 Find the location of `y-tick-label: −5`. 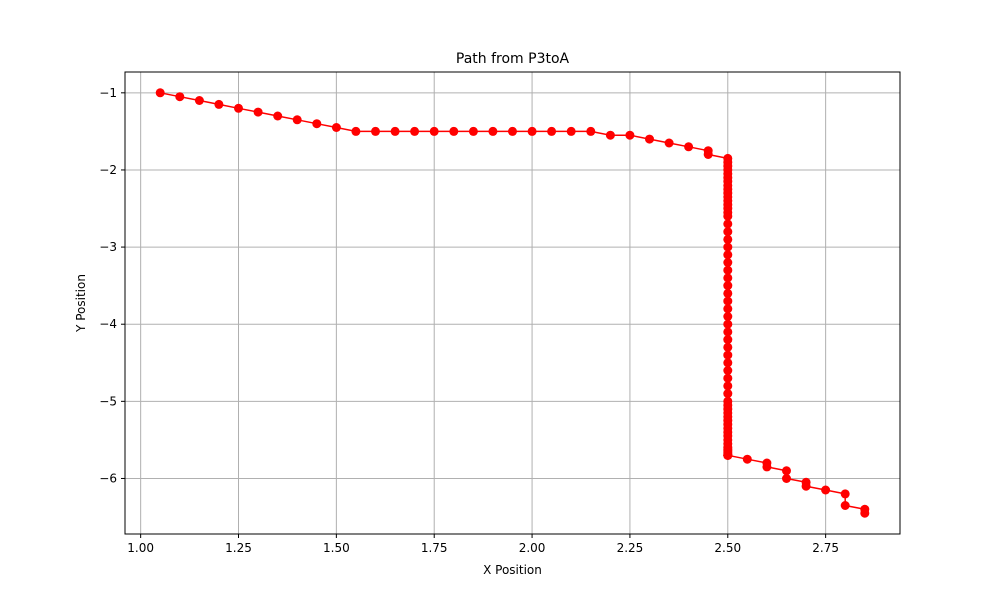

y-tick-label: −5 is located at coordinates (108, 401).